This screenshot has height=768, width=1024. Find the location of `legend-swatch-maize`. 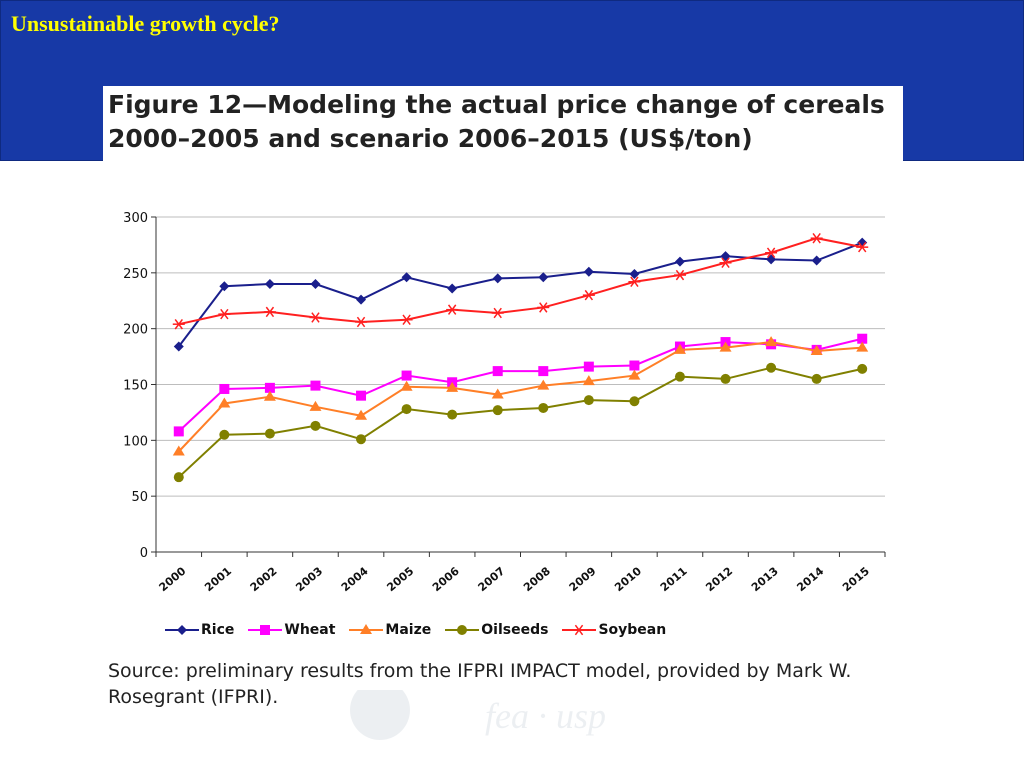

legend-swatch-maize is located at coordinates (366, 629).